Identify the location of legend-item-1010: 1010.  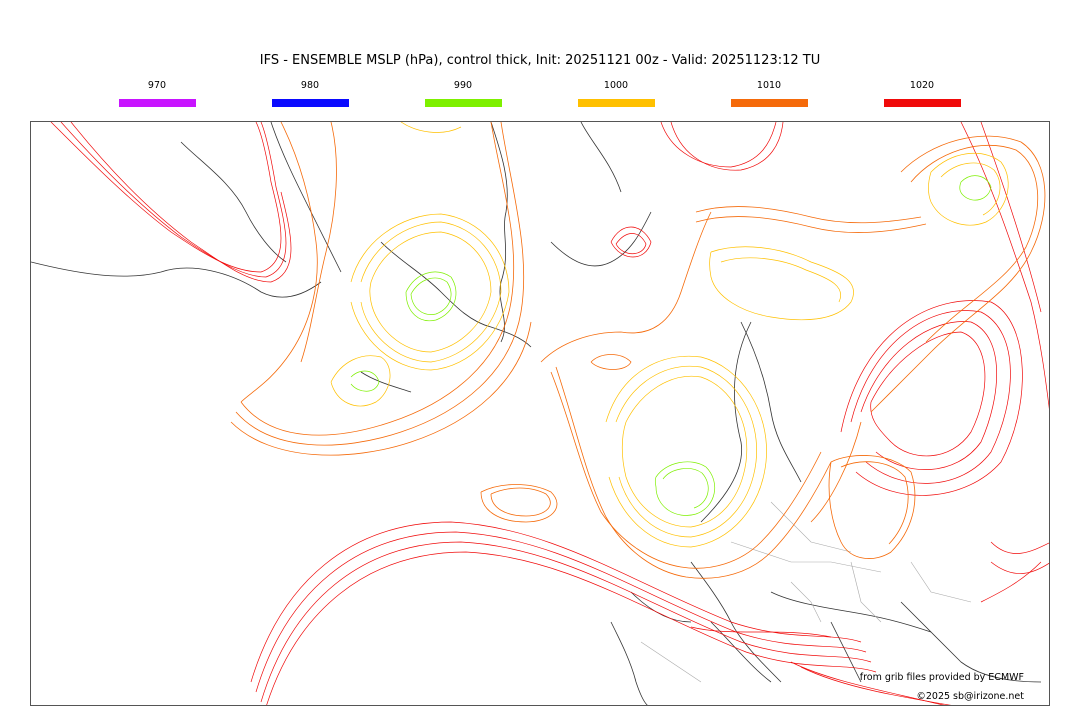
(769, 93).